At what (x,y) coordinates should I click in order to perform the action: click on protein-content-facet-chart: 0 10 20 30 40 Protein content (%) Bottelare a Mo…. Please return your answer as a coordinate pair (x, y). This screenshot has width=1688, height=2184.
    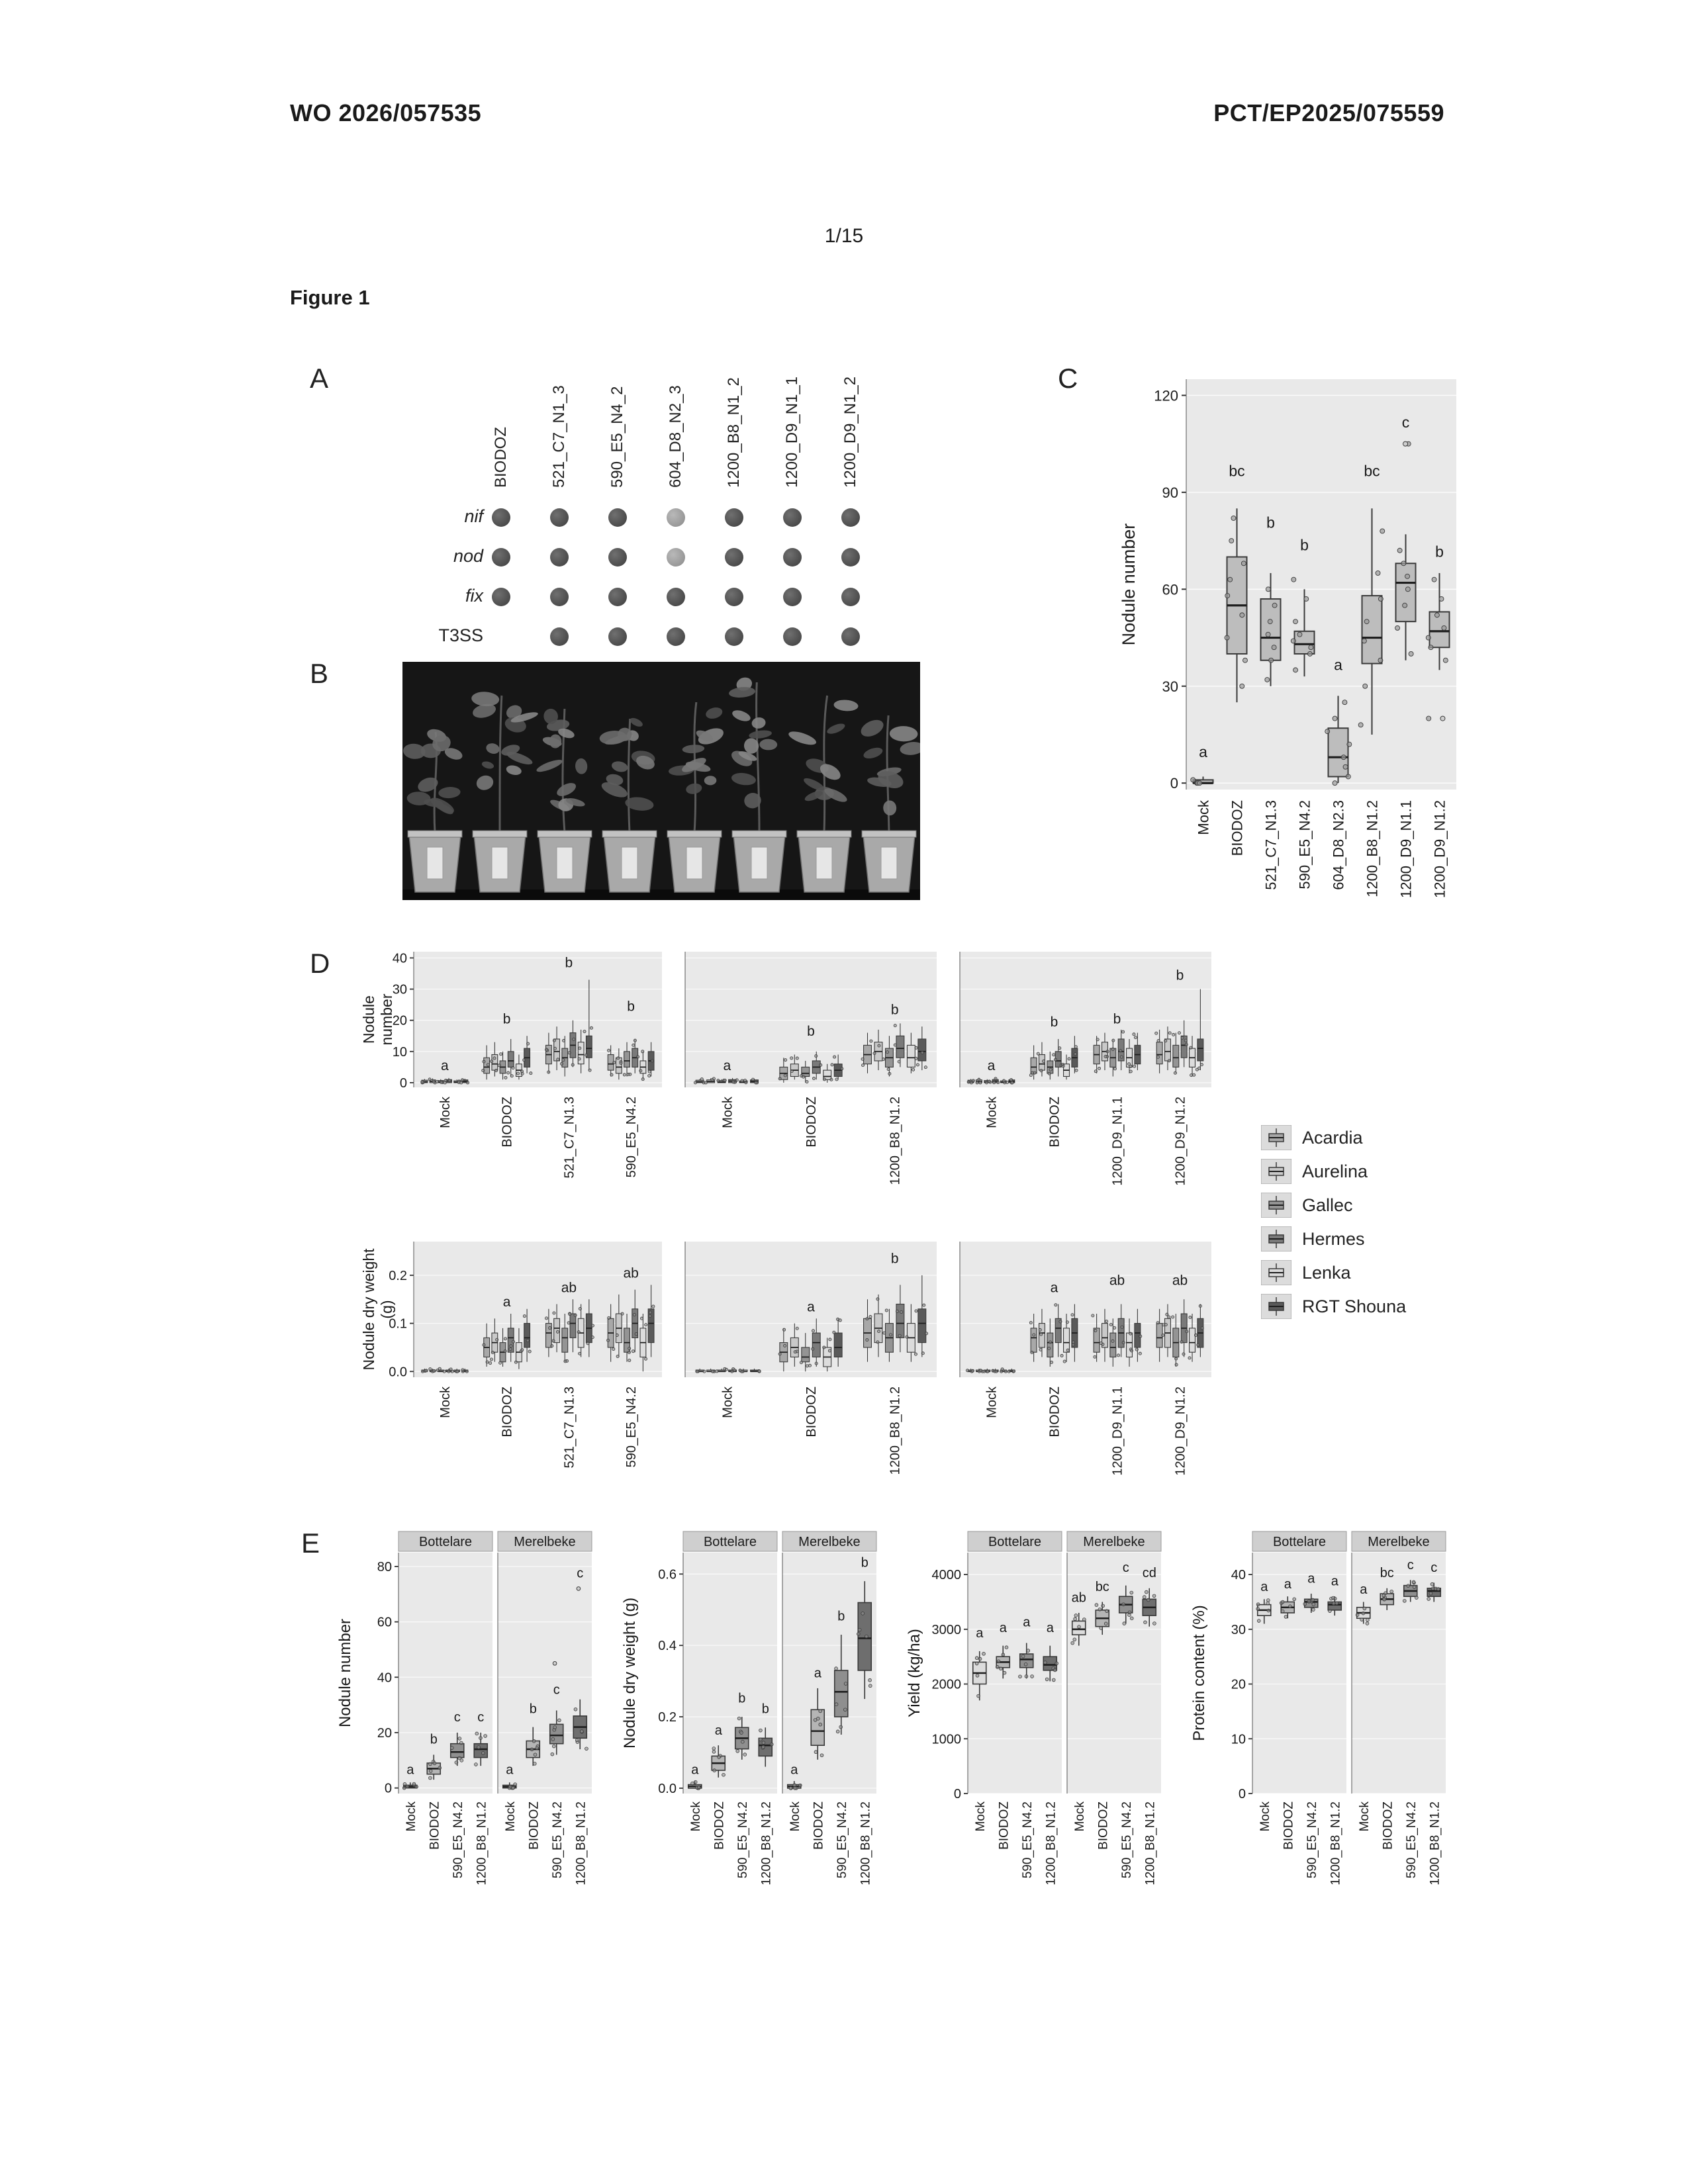
    Looking at the image, I should click on (1319, 1746).